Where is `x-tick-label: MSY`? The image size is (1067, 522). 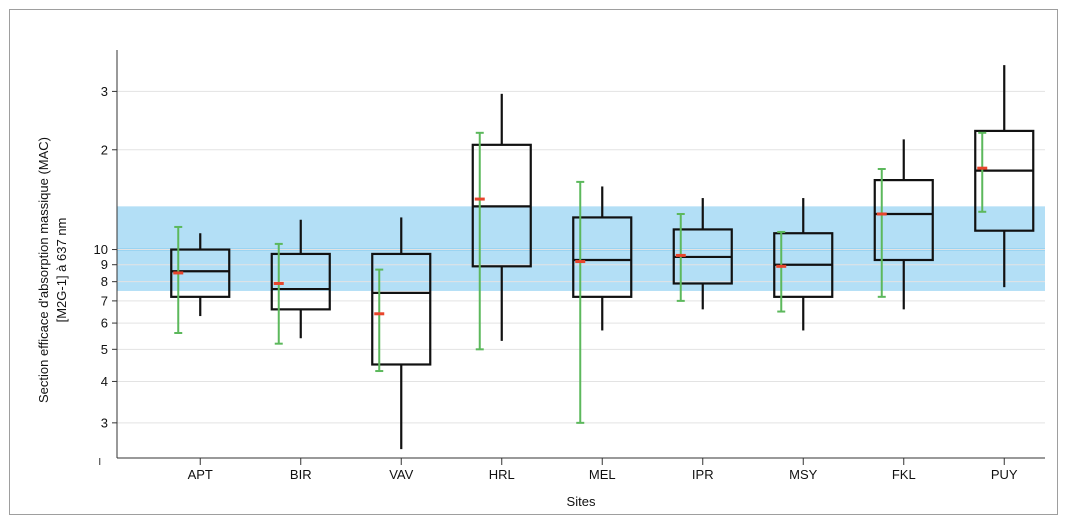
x-tick-label: MSY is located at coordinates (803, 474).